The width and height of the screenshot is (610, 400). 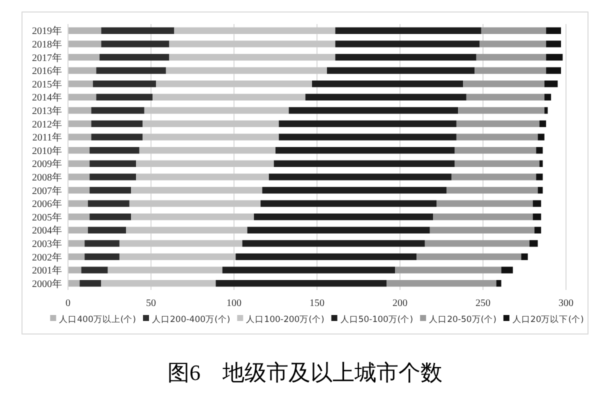 What do you see at coordinates (47, 71) in the screenshot?
I see `y-tick-label: 2016年` at bounding box center [47, 71].